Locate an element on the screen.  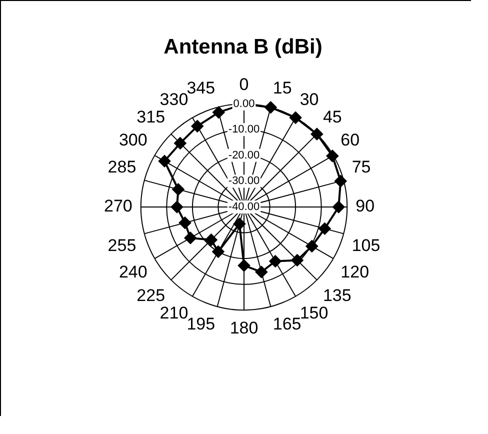
spoke-label: 60 is located at coordinates (350, 140).